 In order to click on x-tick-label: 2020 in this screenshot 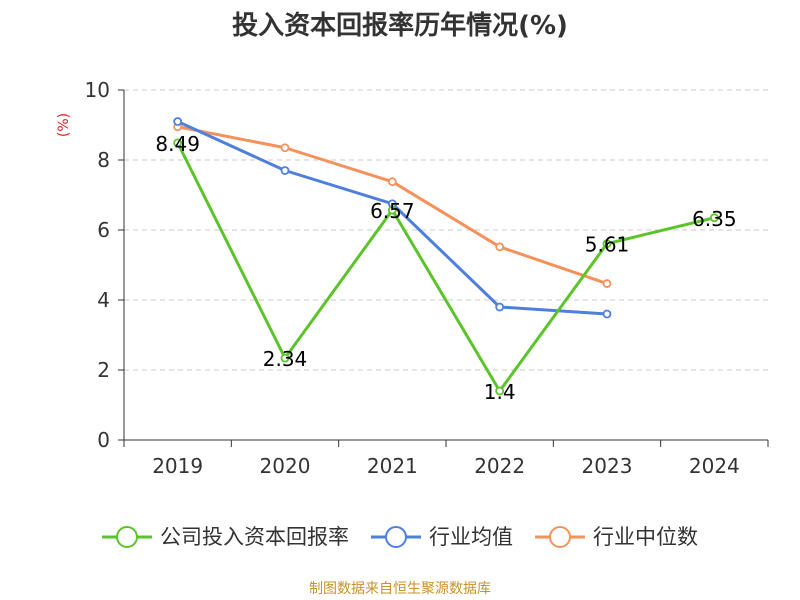, I will do `click(285, 466)`.